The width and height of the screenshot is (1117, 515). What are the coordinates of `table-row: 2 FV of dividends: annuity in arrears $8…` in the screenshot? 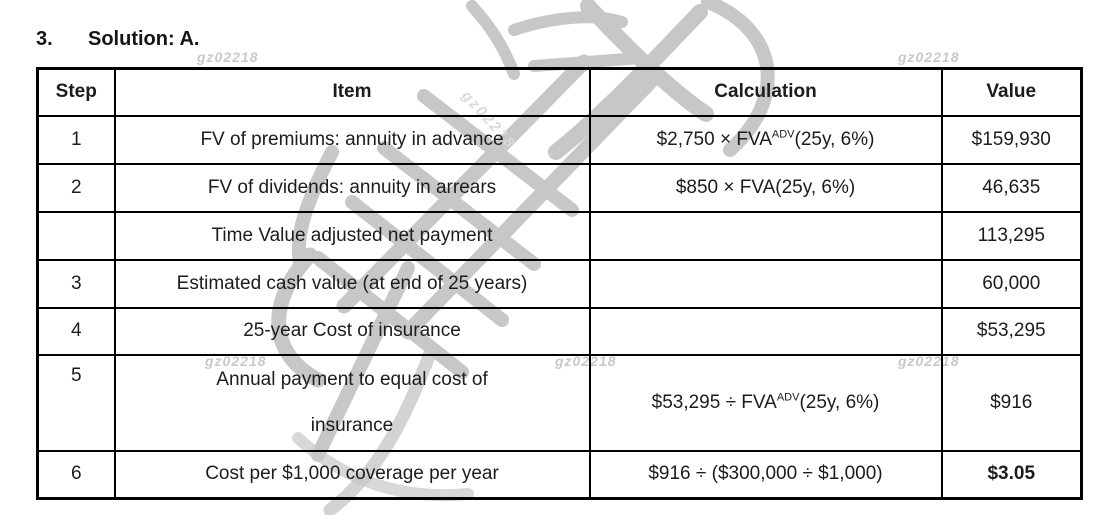 It's located at (559, 187).